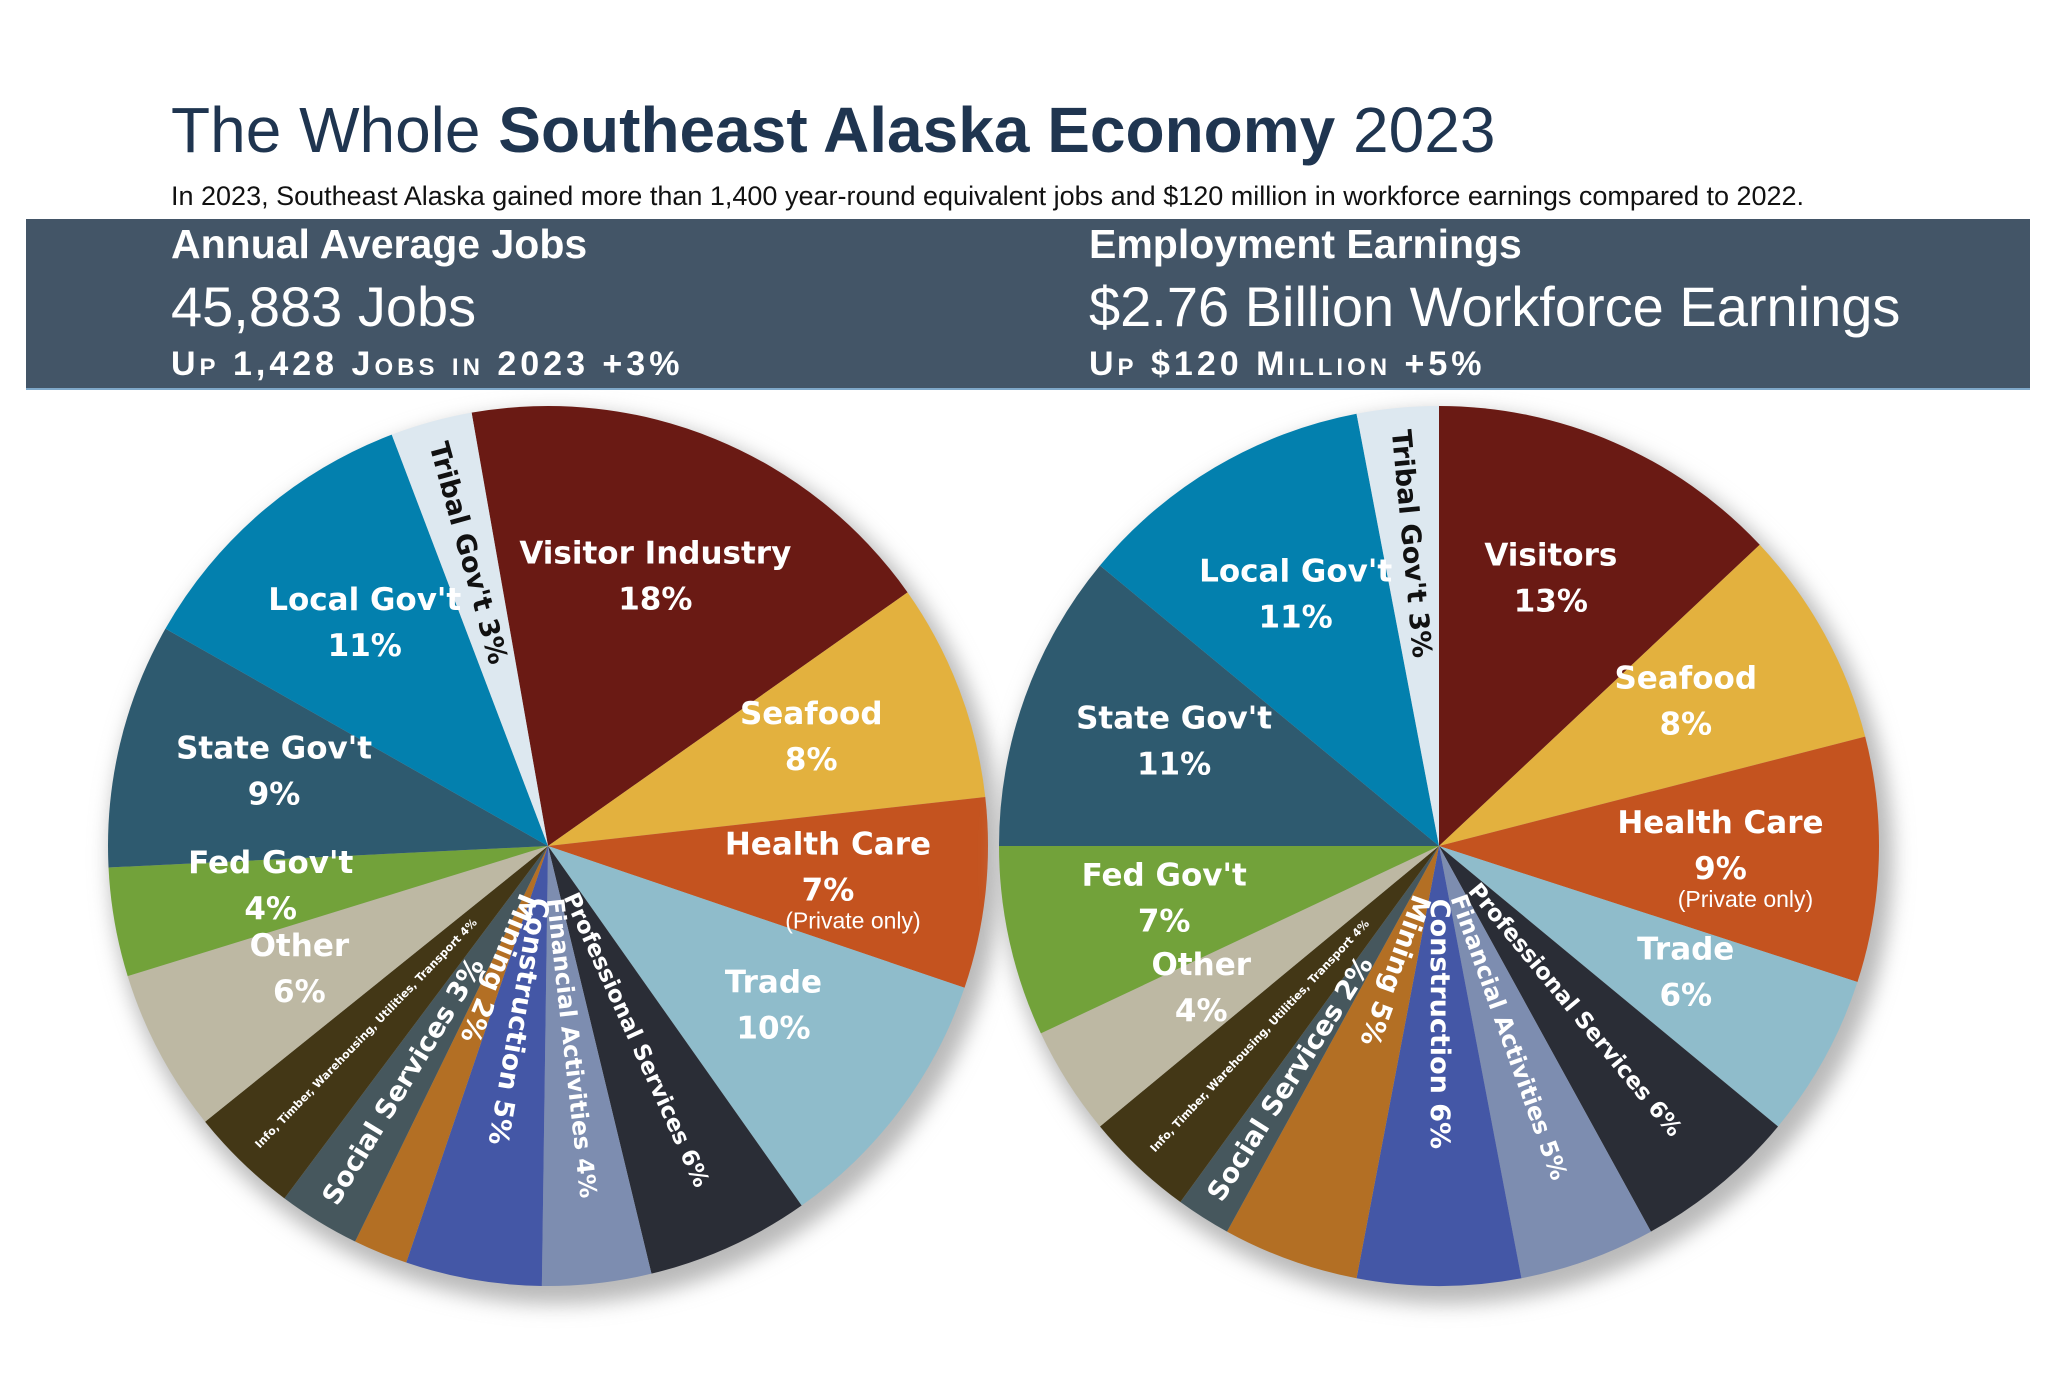 The width and height of the screenshot is (2048, 1395). What do you see at coordinates (334, 130) in the screenshot?
I see `title-part: The Whole` at bounding box center [334, 130].